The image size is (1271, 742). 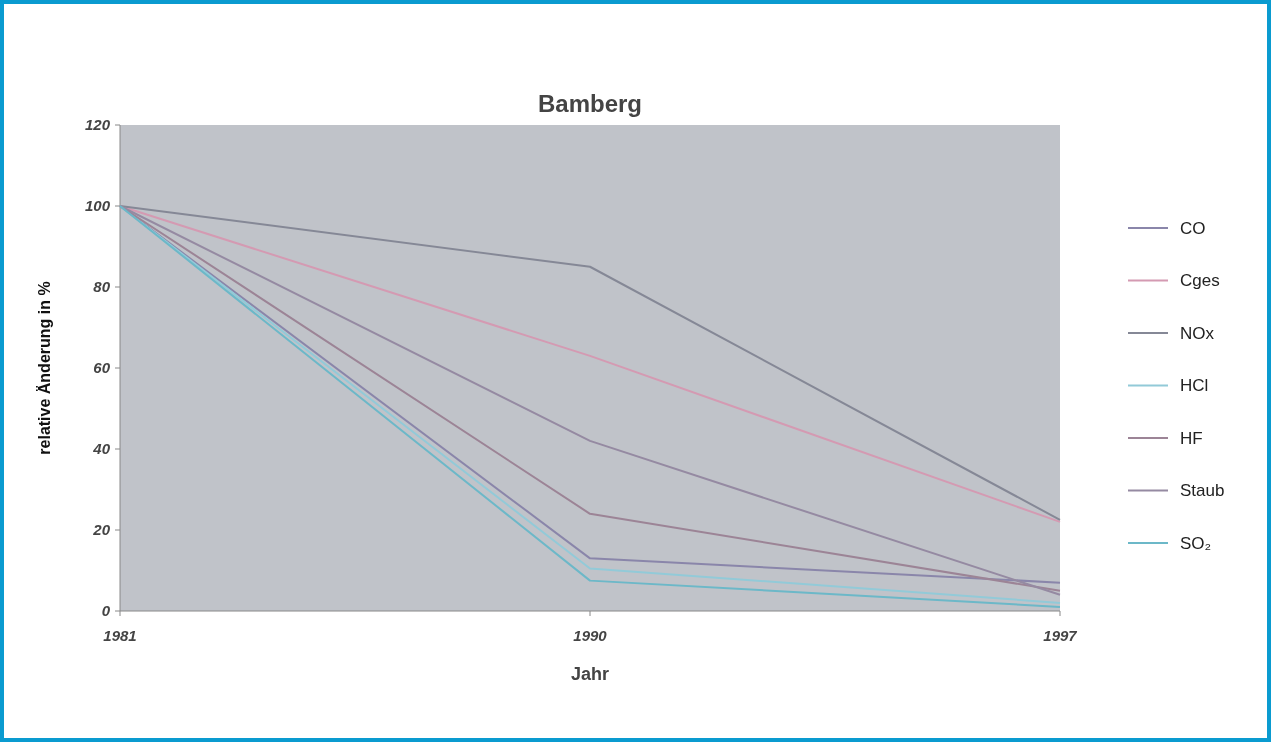 I want to click on legend-label: NOx, so click(x=1197, y=333).